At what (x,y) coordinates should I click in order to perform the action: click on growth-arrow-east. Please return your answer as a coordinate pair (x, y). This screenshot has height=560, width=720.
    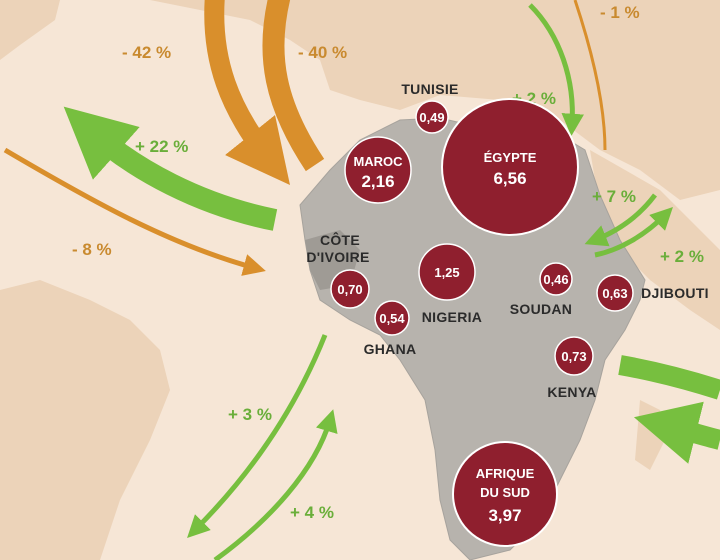
    Looking at the image, I should click on (669, 377).